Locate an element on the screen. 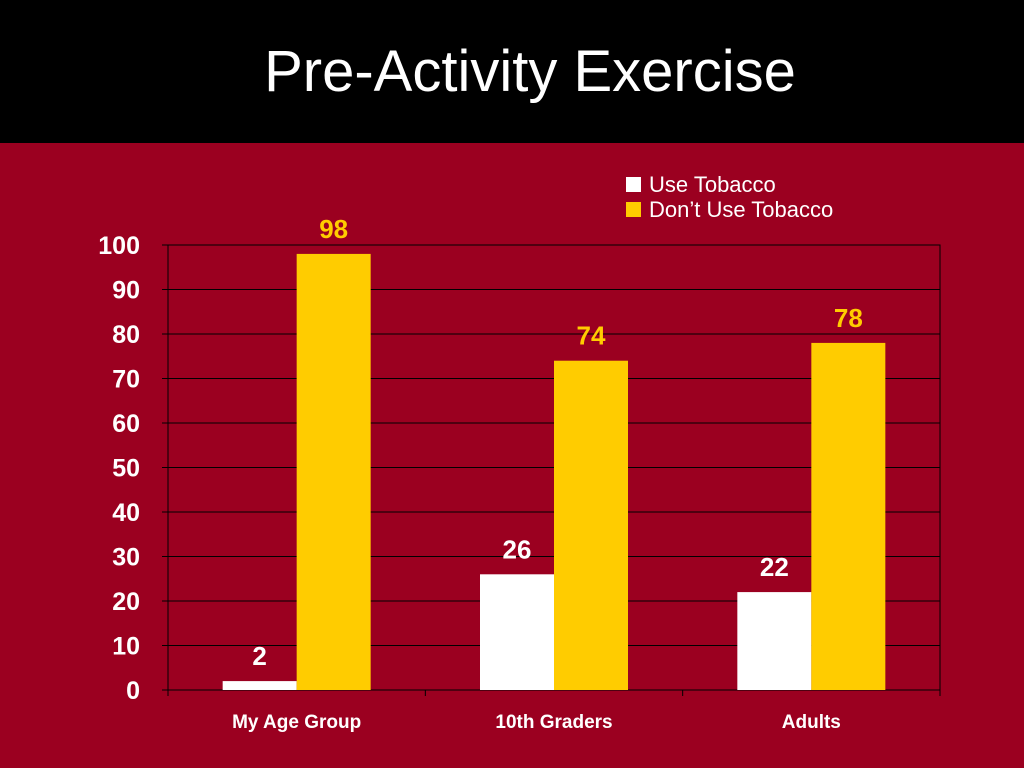 The image size is (1024, 768). legend-swatch-dont-use-tobacco is located at coordinates (633, 209).